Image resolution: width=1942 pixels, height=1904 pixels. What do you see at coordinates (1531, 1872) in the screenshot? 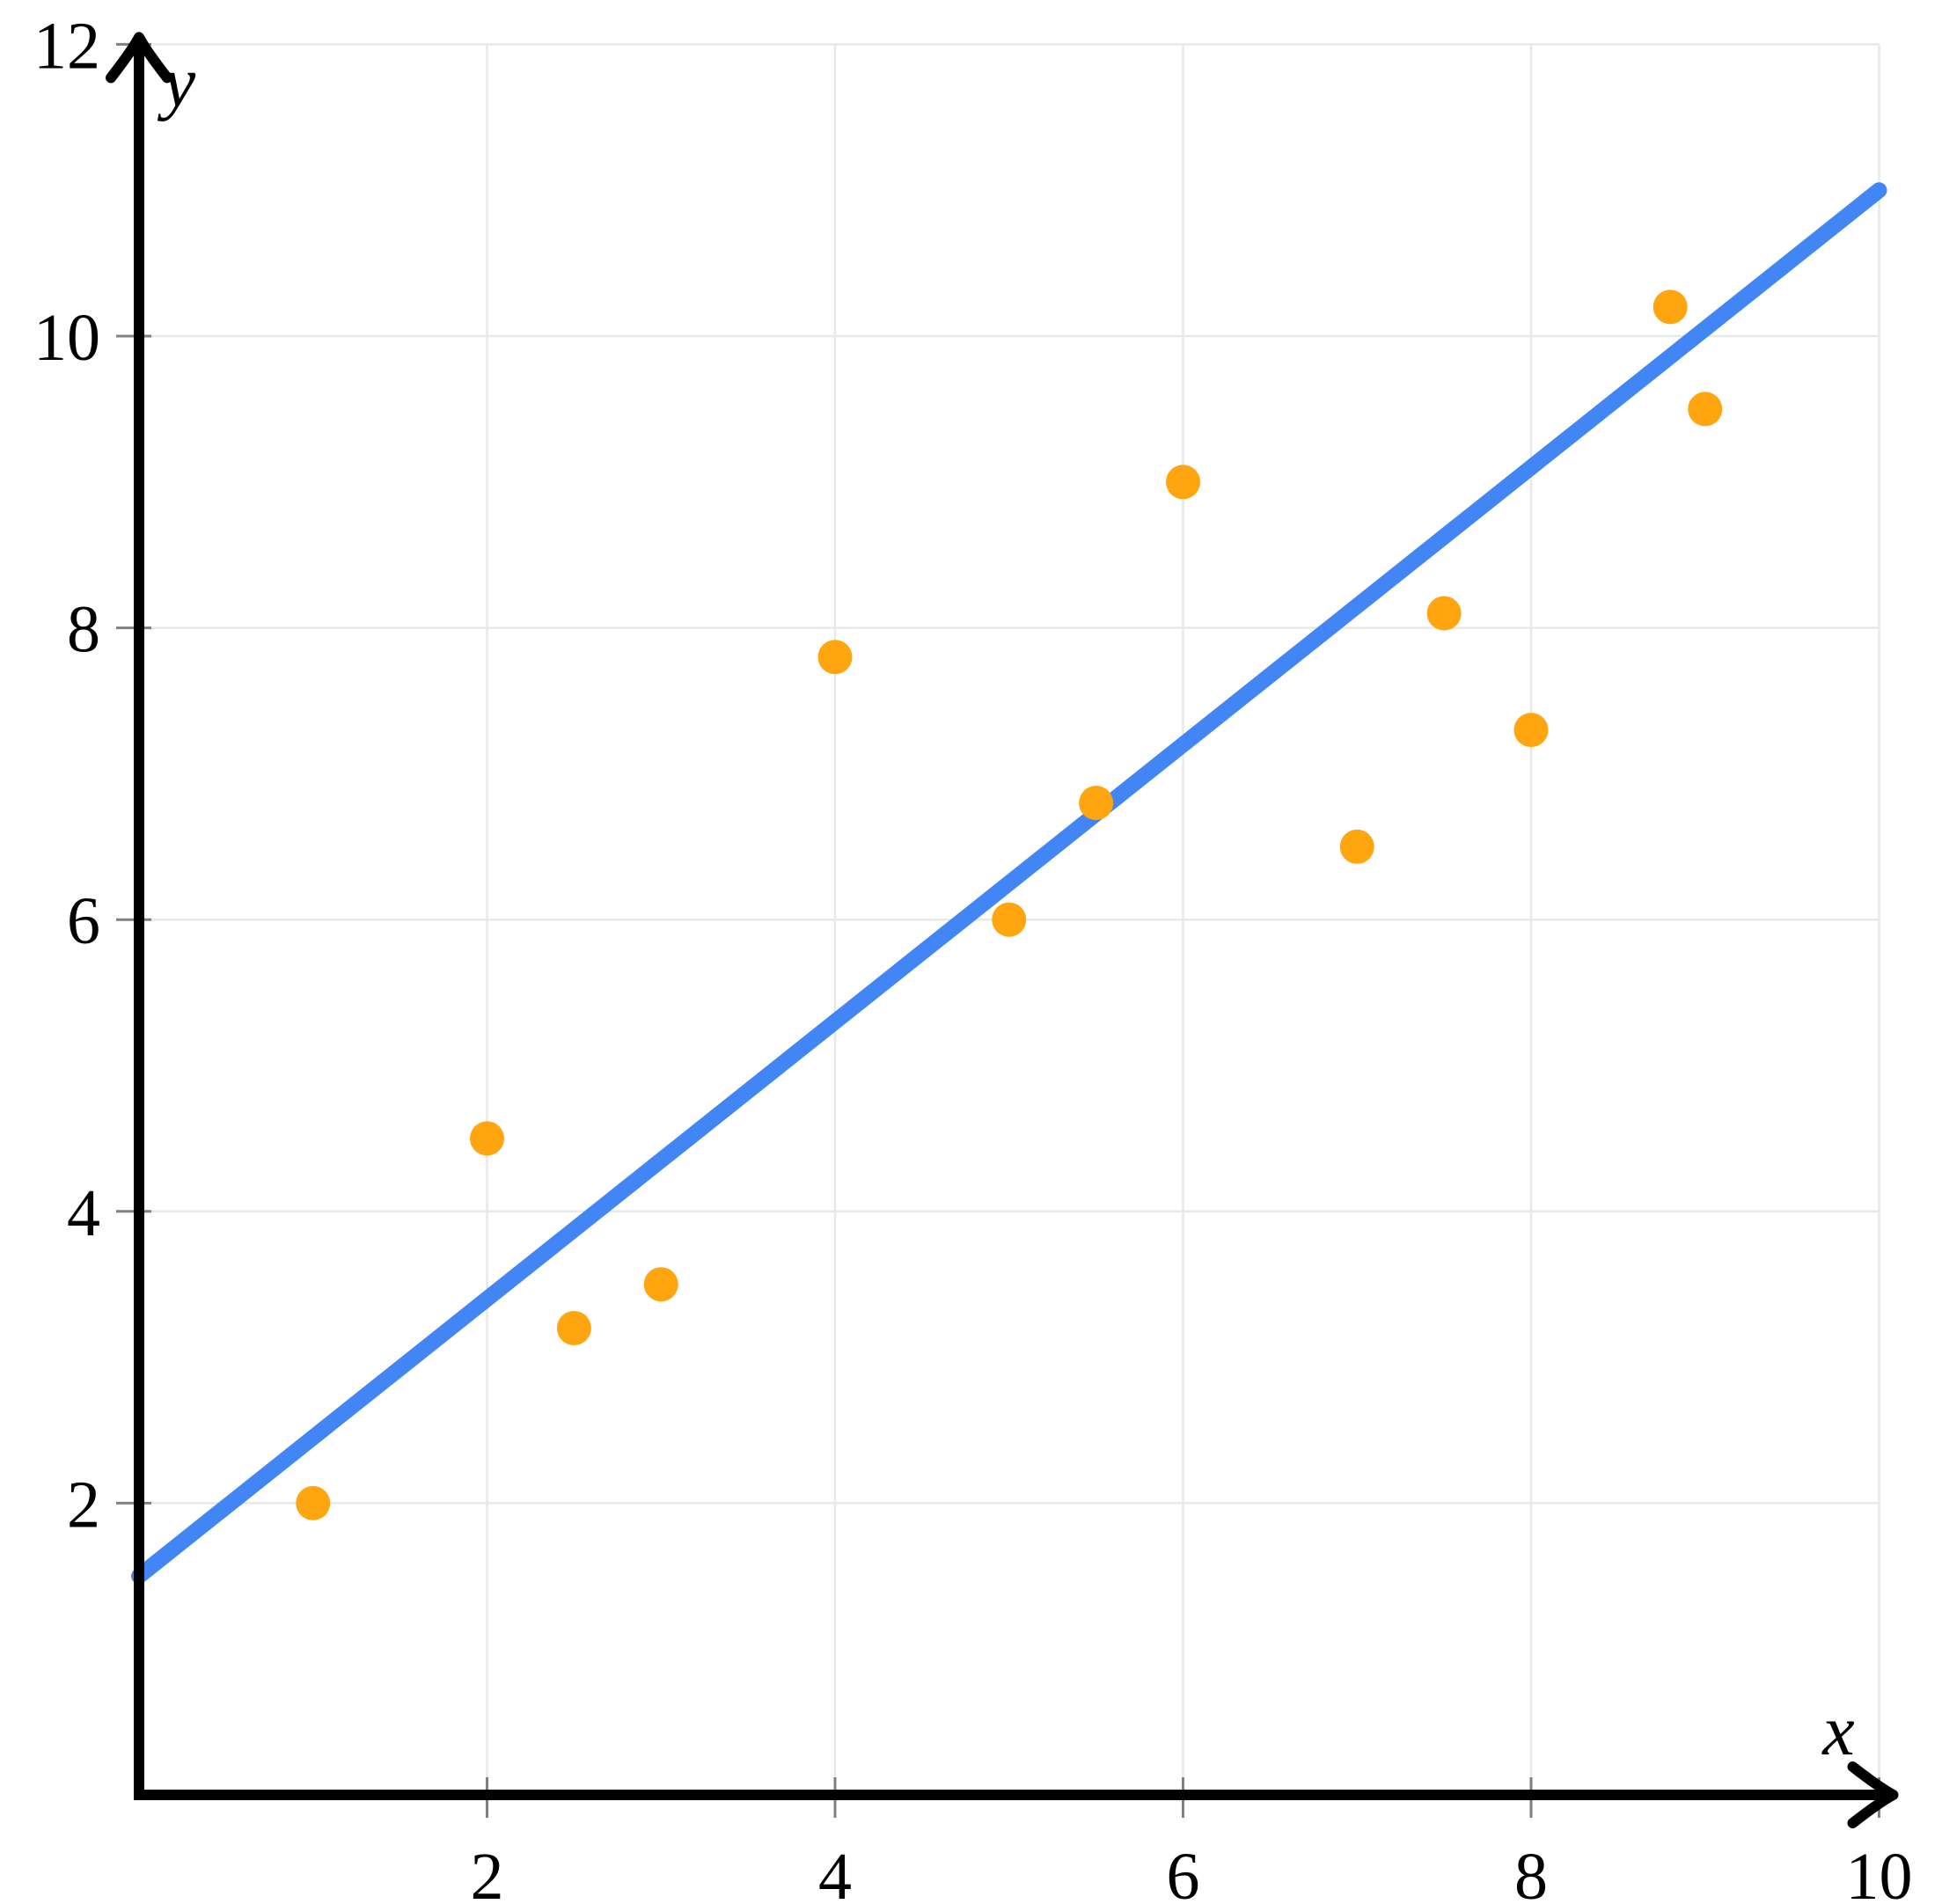
I see `x-tick-label-8: 8` at bounding box center [1531, 1872].